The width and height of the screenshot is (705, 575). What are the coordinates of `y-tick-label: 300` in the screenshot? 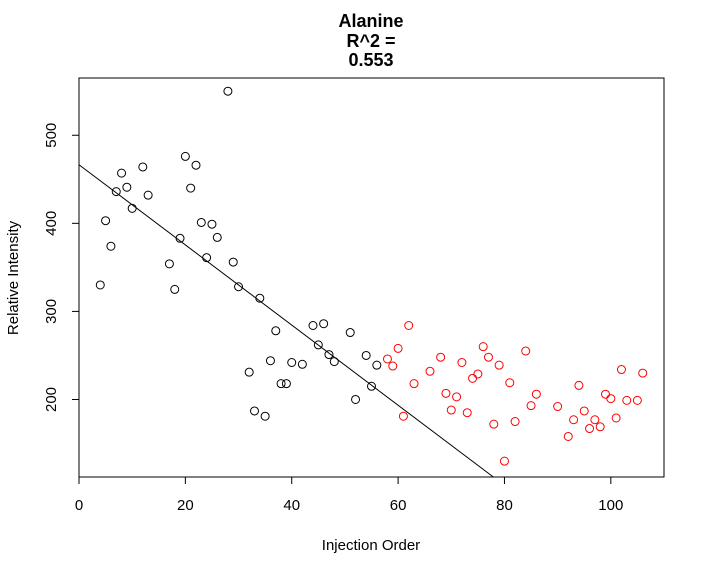 It's located at (51, 311).